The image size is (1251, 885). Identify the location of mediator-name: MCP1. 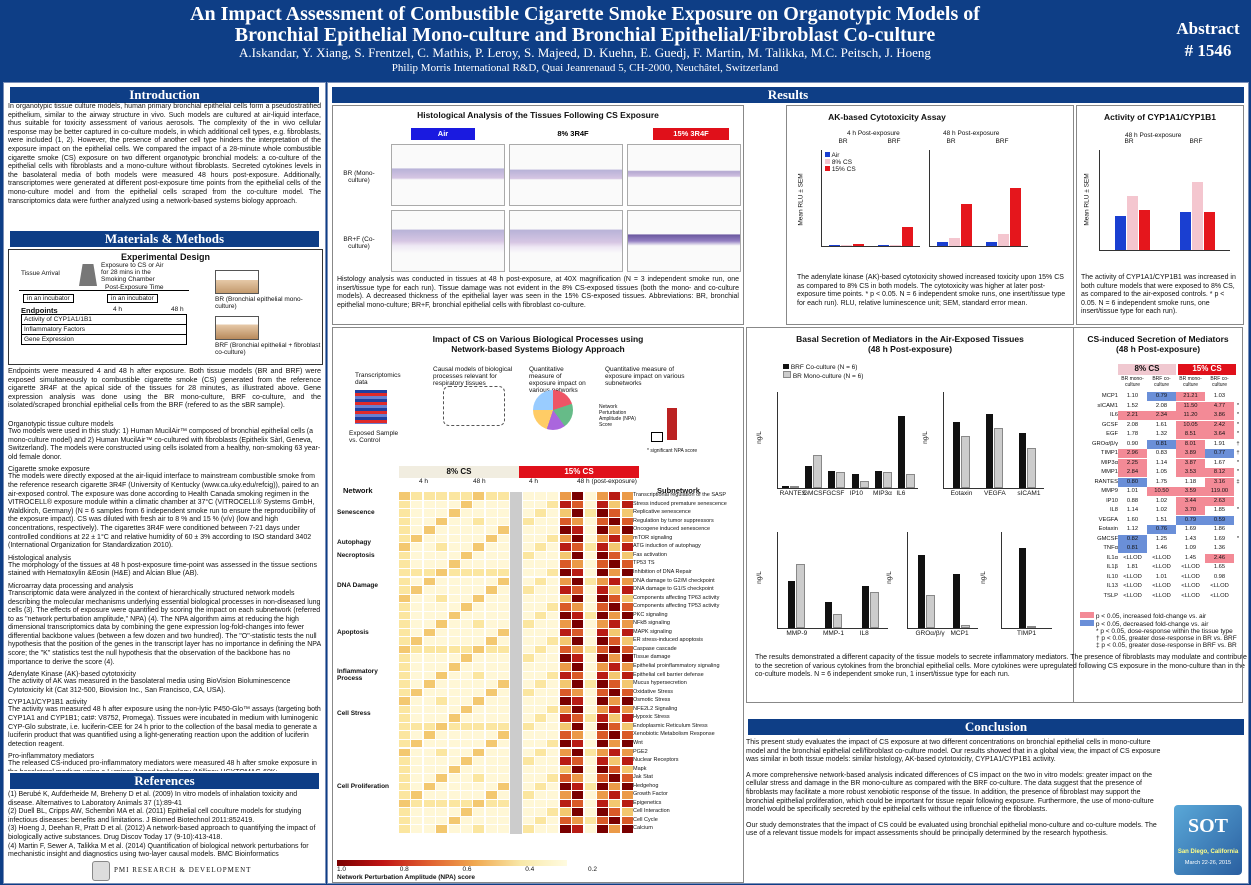
(1109, 396).